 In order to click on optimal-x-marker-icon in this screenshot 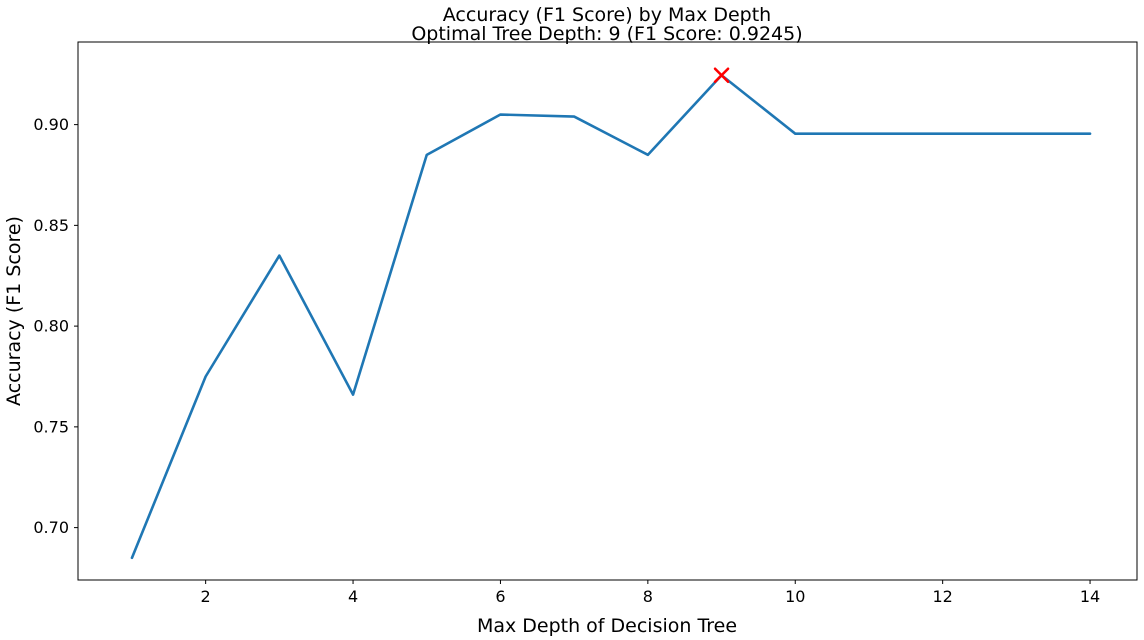, I will do `click(721, 75)`.